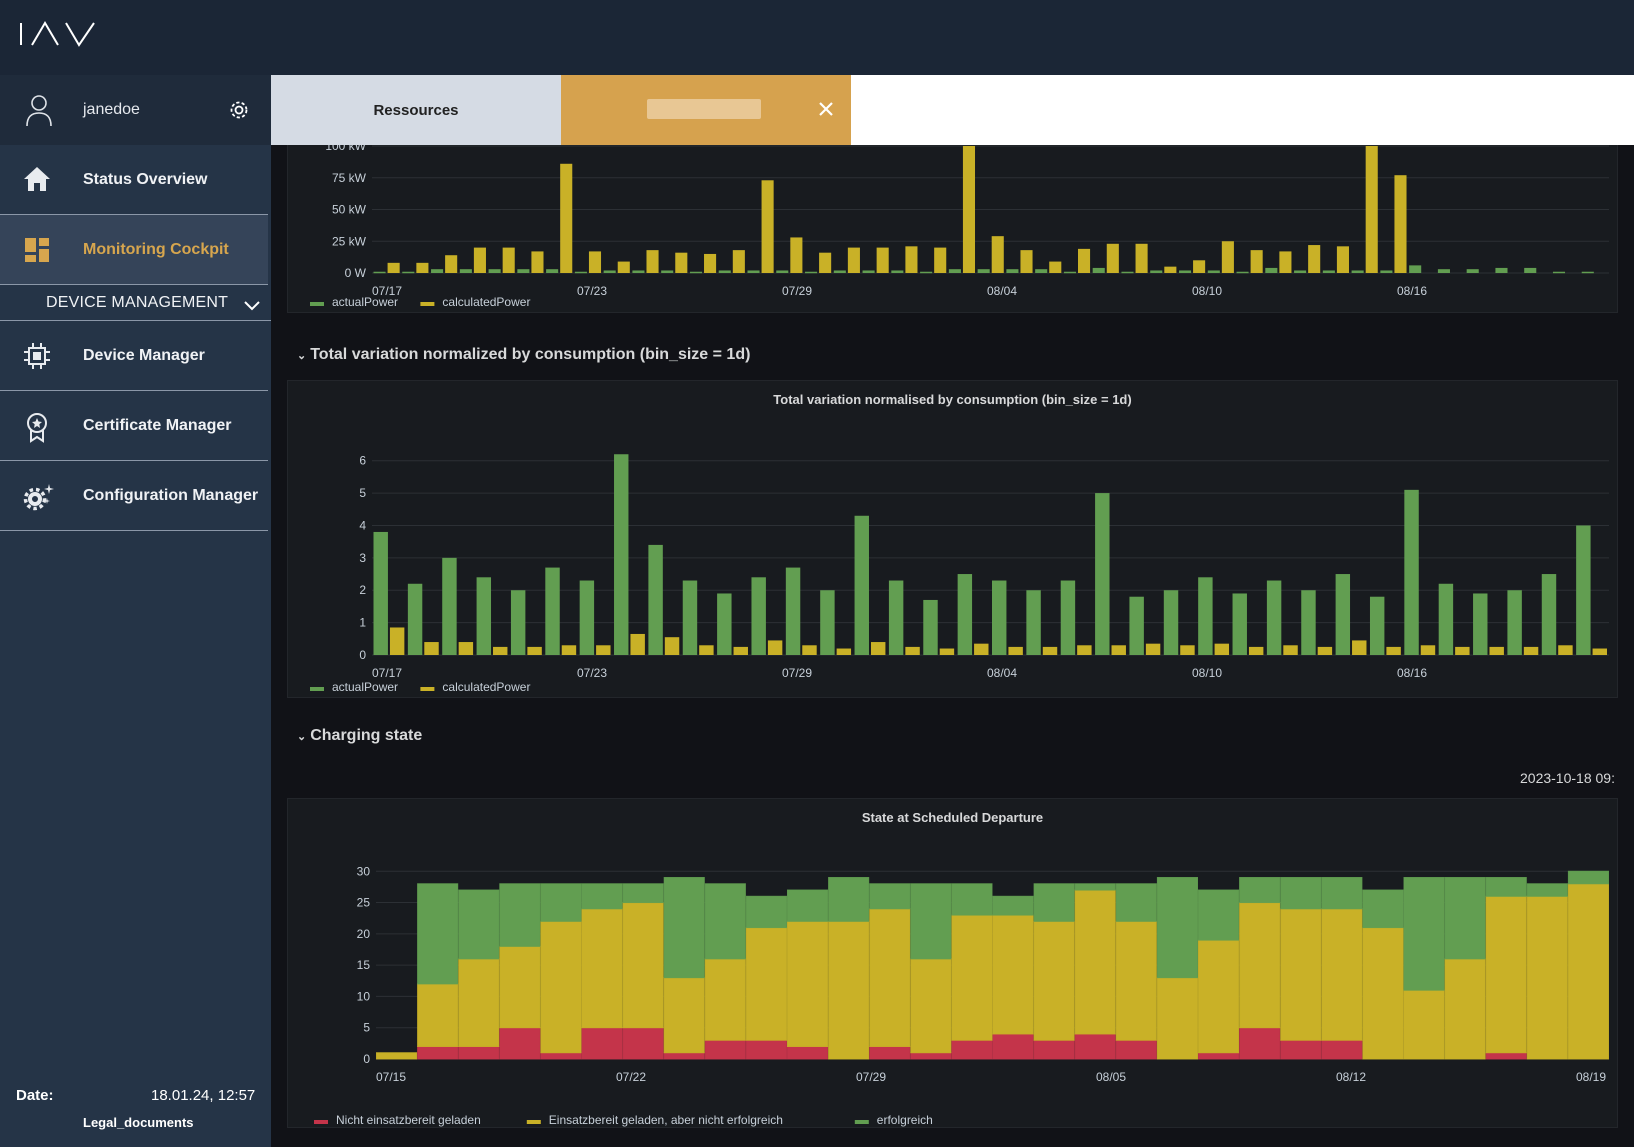 The width and height of the screenshot is (1634, 1147). What do you see at coordinates (706, 110) in the screenshot?
I see `tab-active-redacted` at bounding box center [706, 110].